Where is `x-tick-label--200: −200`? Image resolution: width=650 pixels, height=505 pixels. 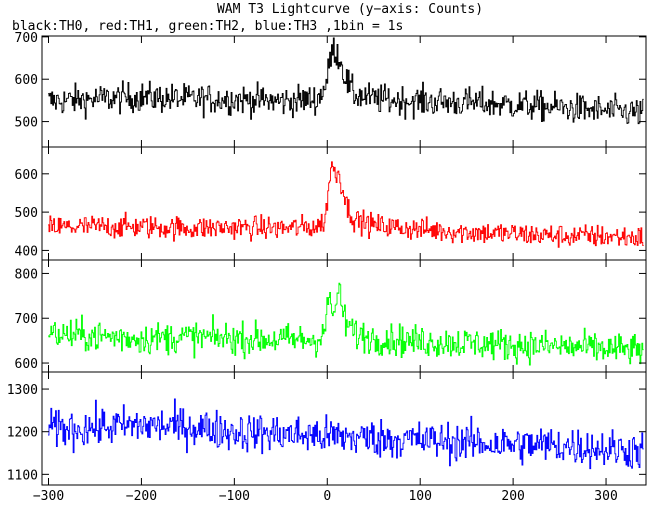
x-tick-label--200: −200 is located at coordinates (141, 496).